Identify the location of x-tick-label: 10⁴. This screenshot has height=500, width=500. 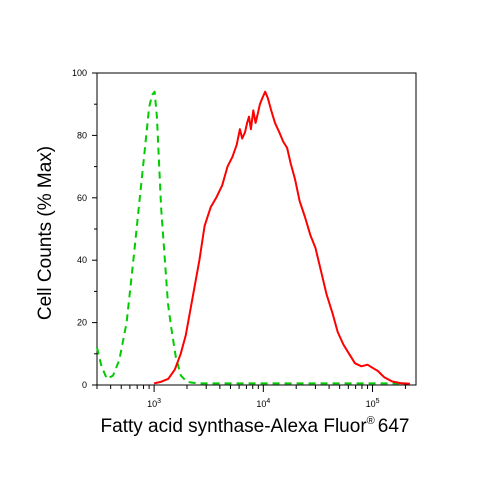
(263, 403).